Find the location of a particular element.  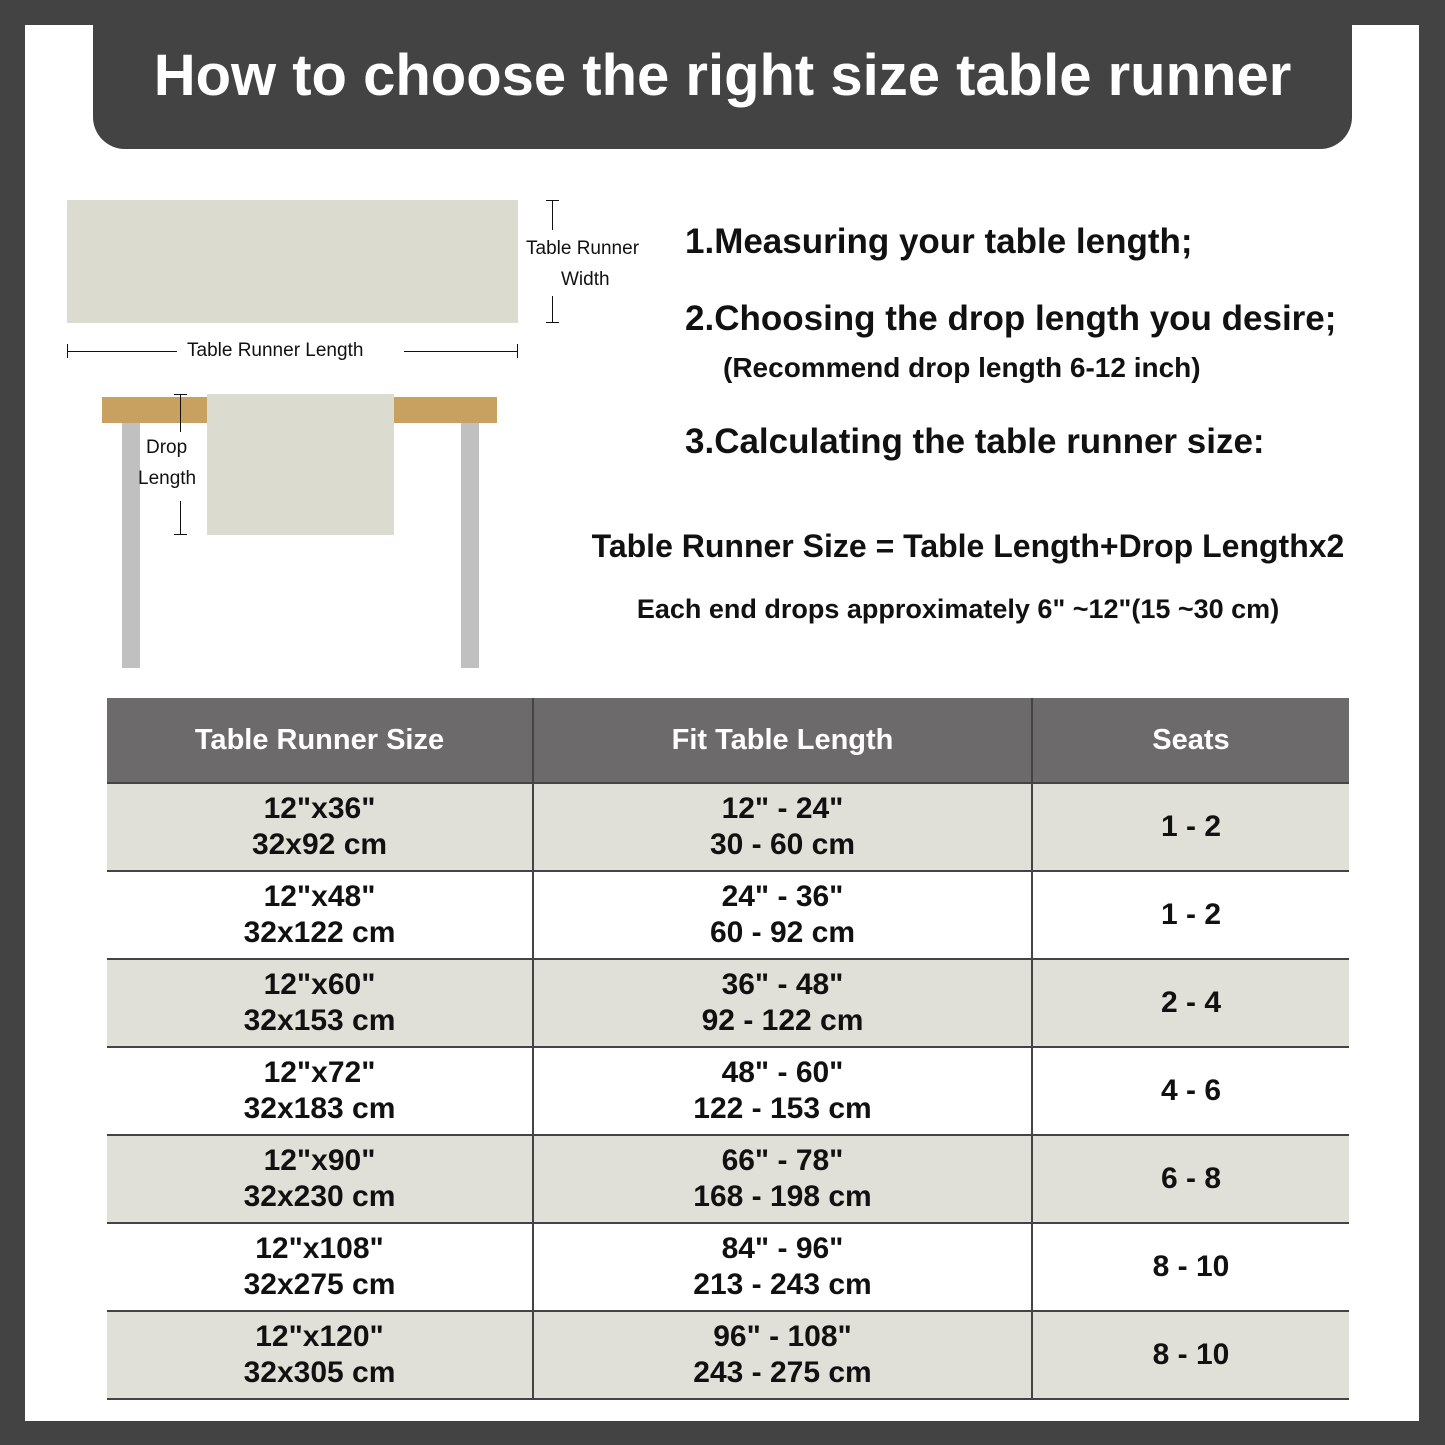

width-arrow-bottom is located at coordinates (552, 309).